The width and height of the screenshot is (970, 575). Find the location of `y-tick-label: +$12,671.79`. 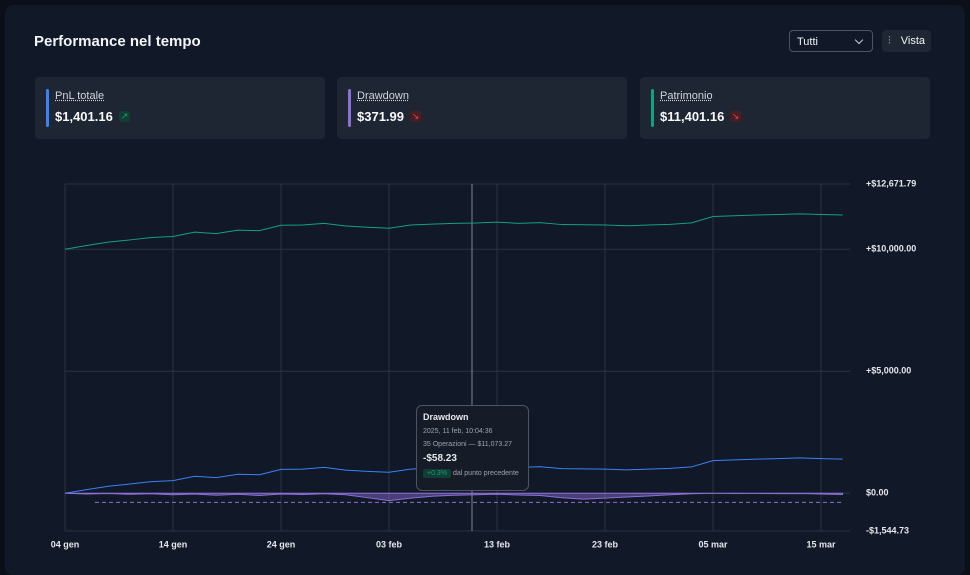

y-tick-label: +$12,671.79 is located at coordinates (891, 183).